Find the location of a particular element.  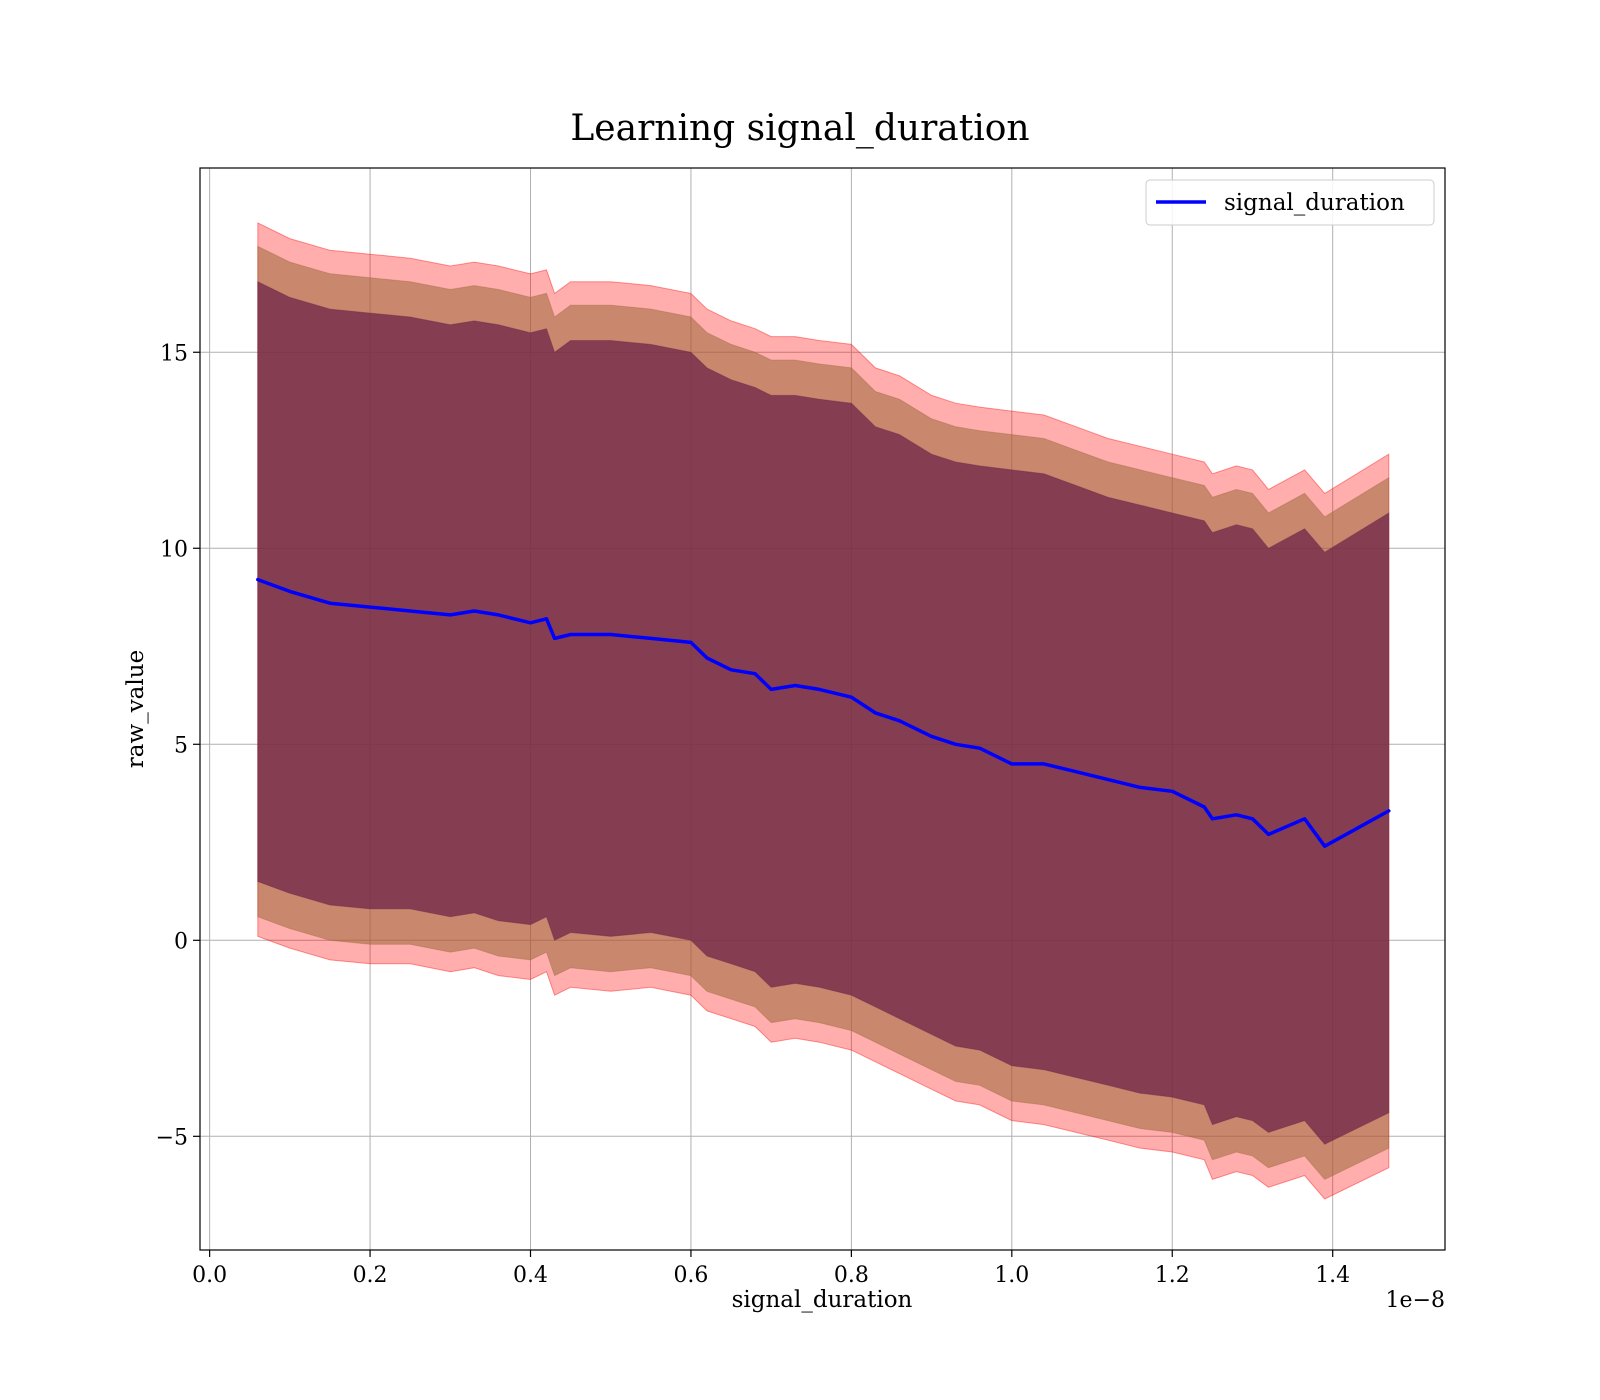

x-tick-label: 1.2 is located at coordinates (1172, 1275).